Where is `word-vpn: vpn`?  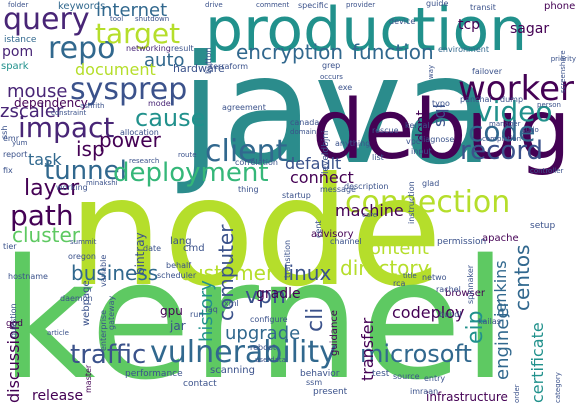
word-vpn: vpn is located at coordinates (265, 296).